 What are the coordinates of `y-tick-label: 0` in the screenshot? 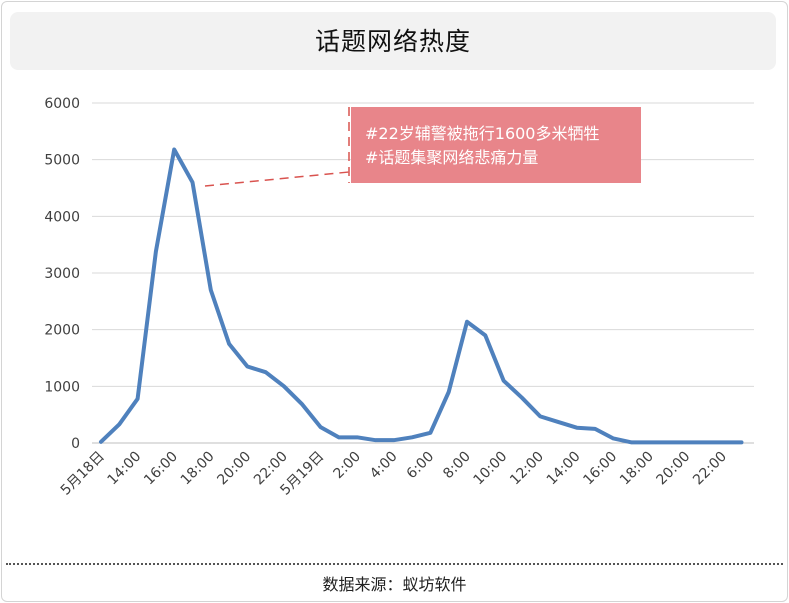 It's located at (75, 444).